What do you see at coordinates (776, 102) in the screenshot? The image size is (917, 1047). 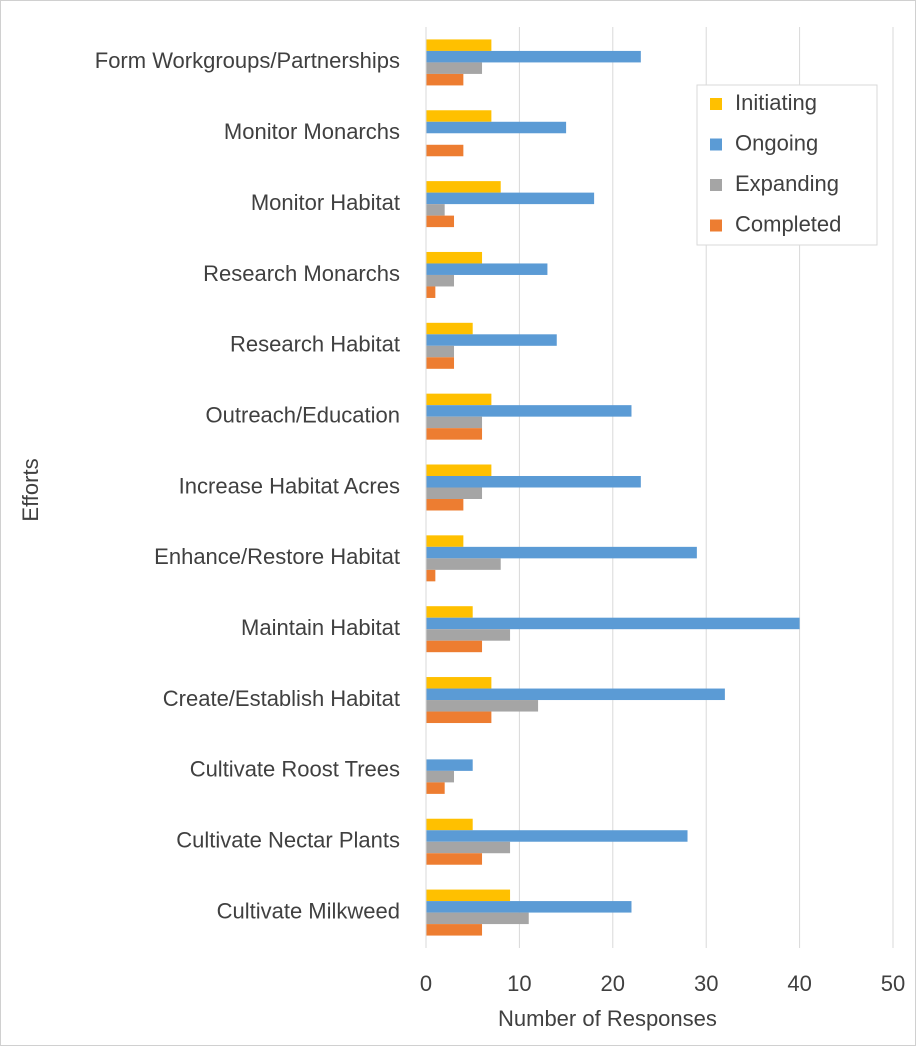 I see `legend-label: Initiating` at bounding box center [776, 102].